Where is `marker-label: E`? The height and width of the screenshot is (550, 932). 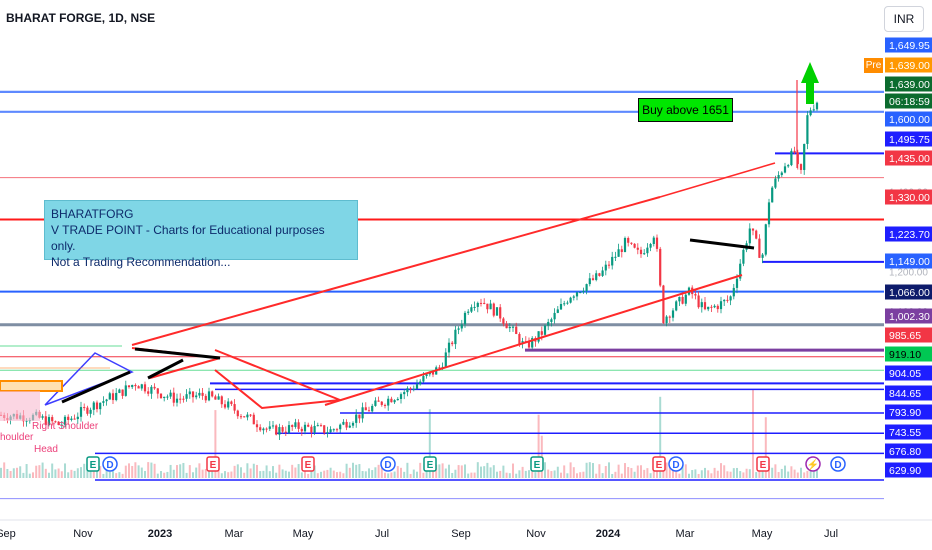
marker-label: E is located at coordinates (430, 465).